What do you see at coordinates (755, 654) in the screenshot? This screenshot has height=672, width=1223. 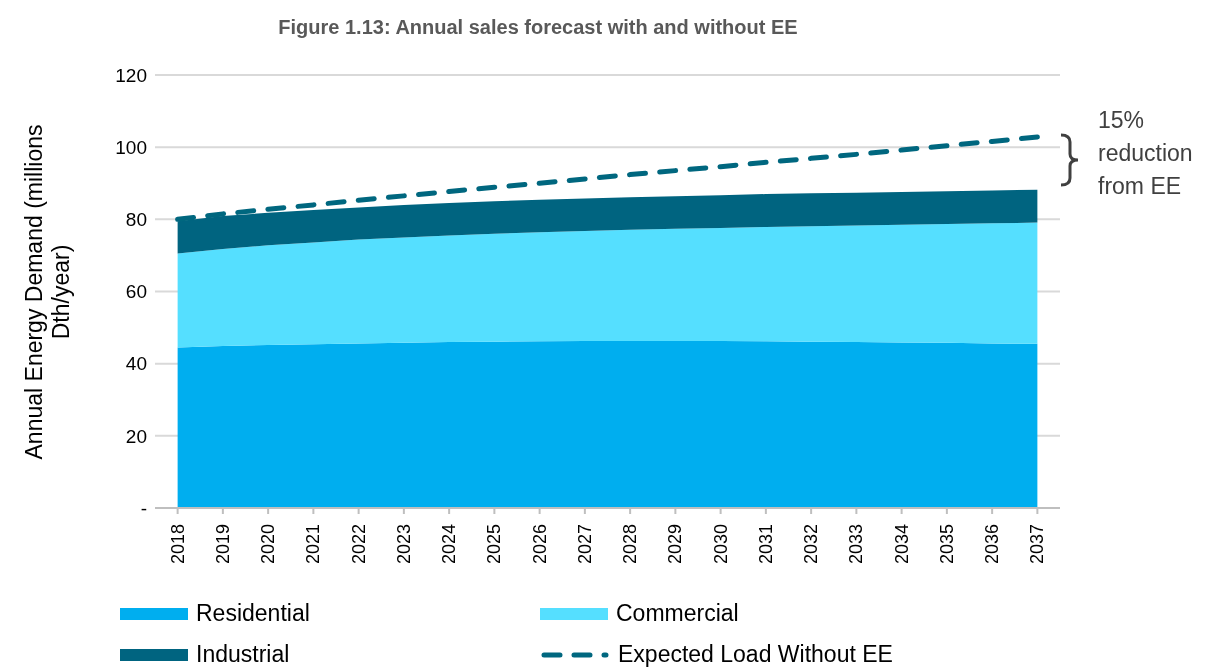 I see `legend-label: Expected Load Without EE` at bounding box center [755, 654].